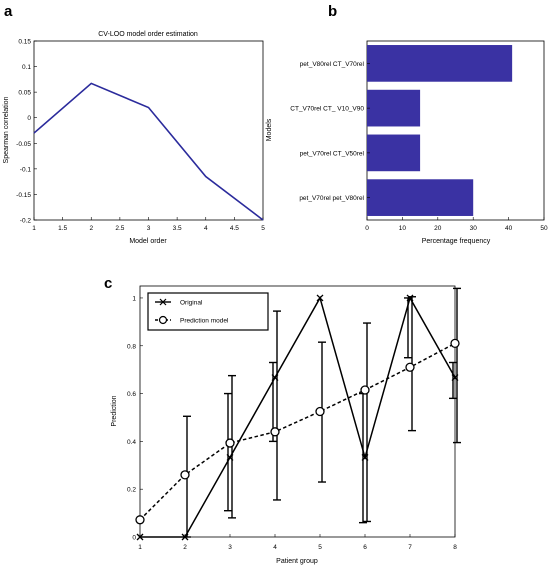  I want to click on chart-b-ylabel: Models, so click(269, 129).